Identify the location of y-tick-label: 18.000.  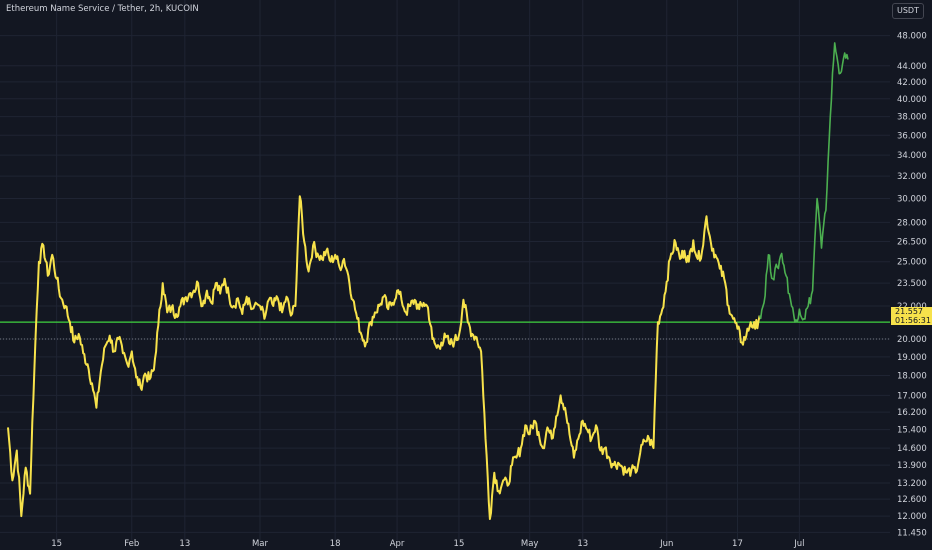
(912, 377).